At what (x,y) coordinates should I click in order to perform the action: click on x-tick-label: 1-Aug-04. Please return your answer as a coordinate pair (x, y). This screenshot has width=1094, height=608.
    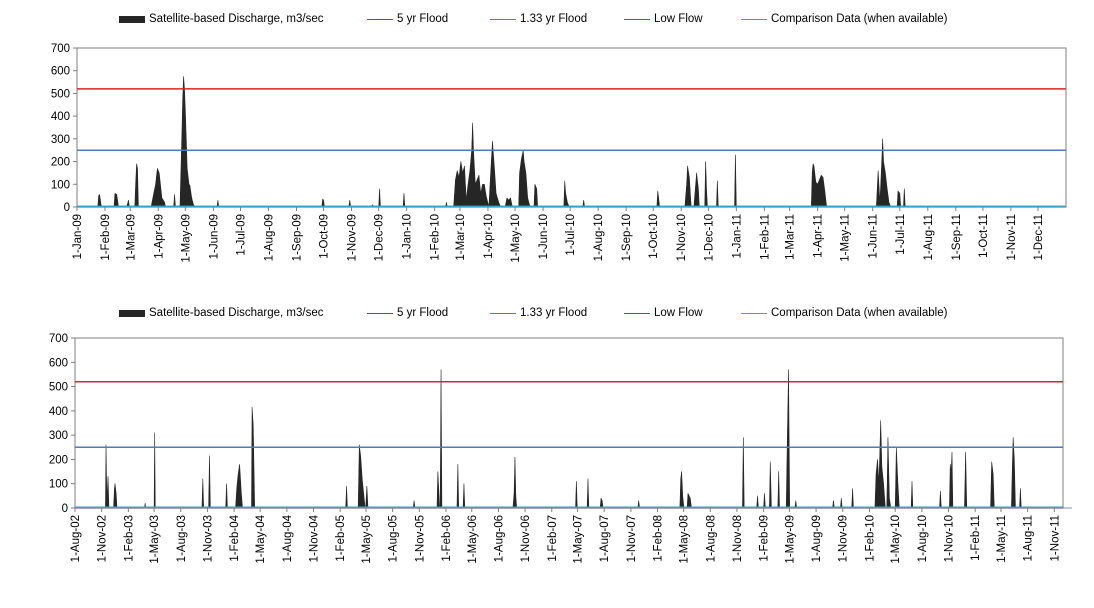
    Looking at the image, I should click on (288, 538).